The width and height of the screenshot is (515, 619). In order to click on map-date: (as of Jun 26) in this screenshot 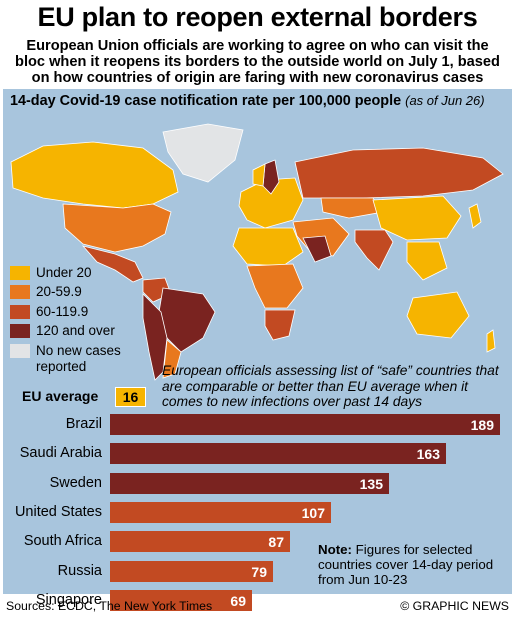, I will do `click(445, 100)`.